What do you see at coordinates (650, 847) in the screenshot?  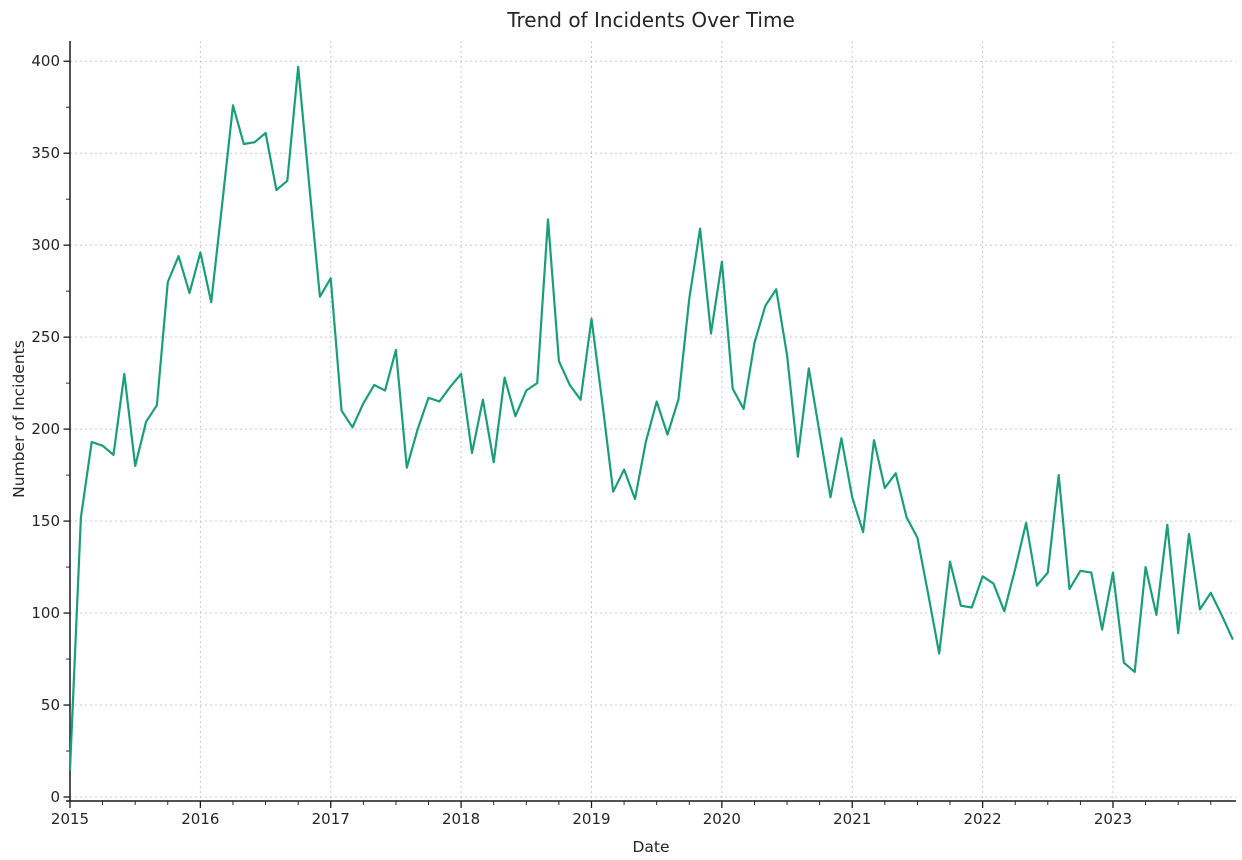 I see `x-axis-label: Date` at bounding box center [650, 847].